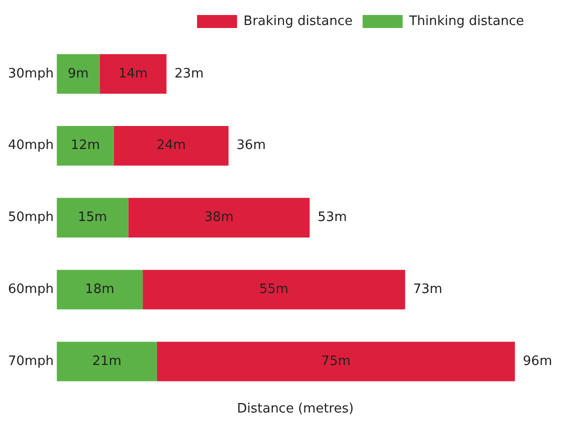 This screenshot has height=426, width=584. I want to click on total-label: 23m, so click(189, 74).